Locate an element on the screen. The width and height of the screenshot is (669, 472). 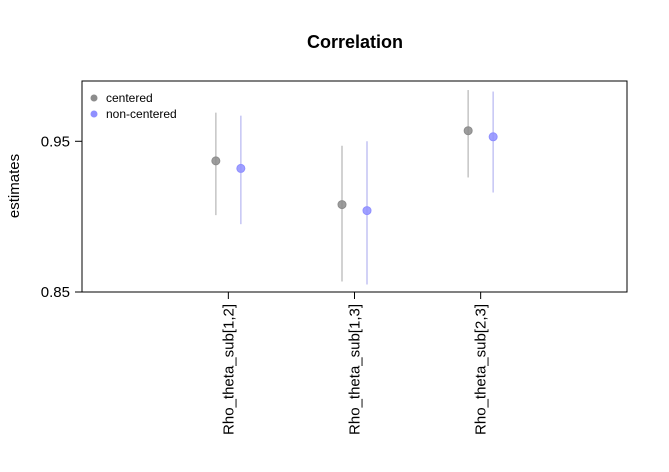
y-tick-label: 0.95 is located at coordinates (55, 141).